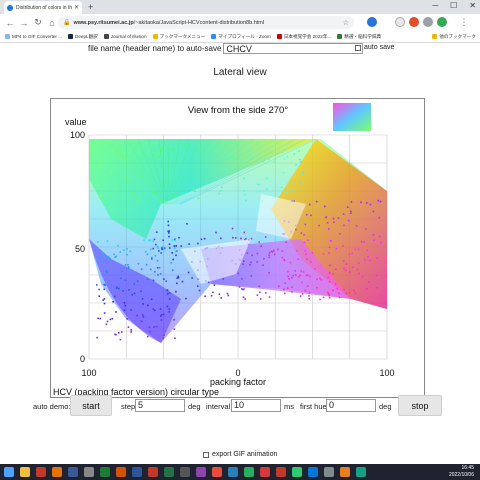 Image resolution: width=480 pixels, height=480 pixels. I want to click on lock-icon: 🔒, so click(67, 23).